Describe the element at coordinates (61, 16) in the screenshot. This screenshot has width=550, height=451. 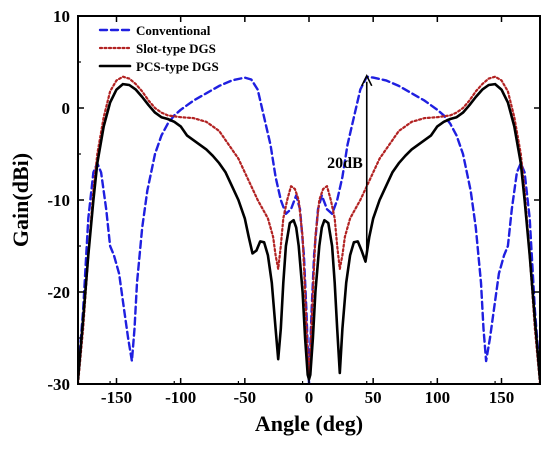
I see `y-tick-label: 10` at that location.